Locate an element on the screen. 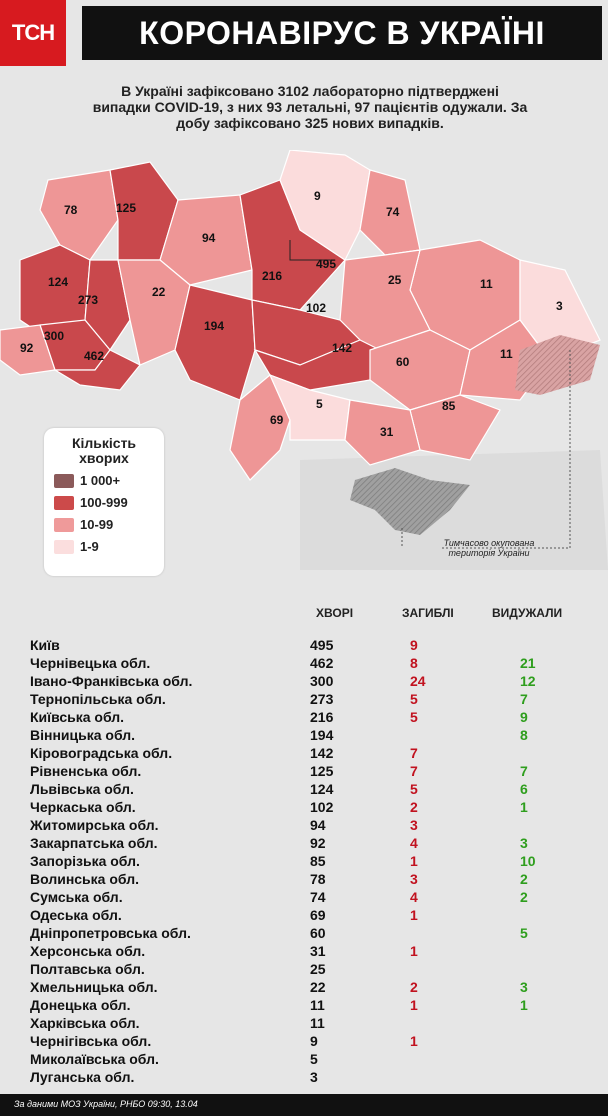 The width and height of the screenshot is (608, 1116). cases-value: 31 is located at coordinates (318, 951).